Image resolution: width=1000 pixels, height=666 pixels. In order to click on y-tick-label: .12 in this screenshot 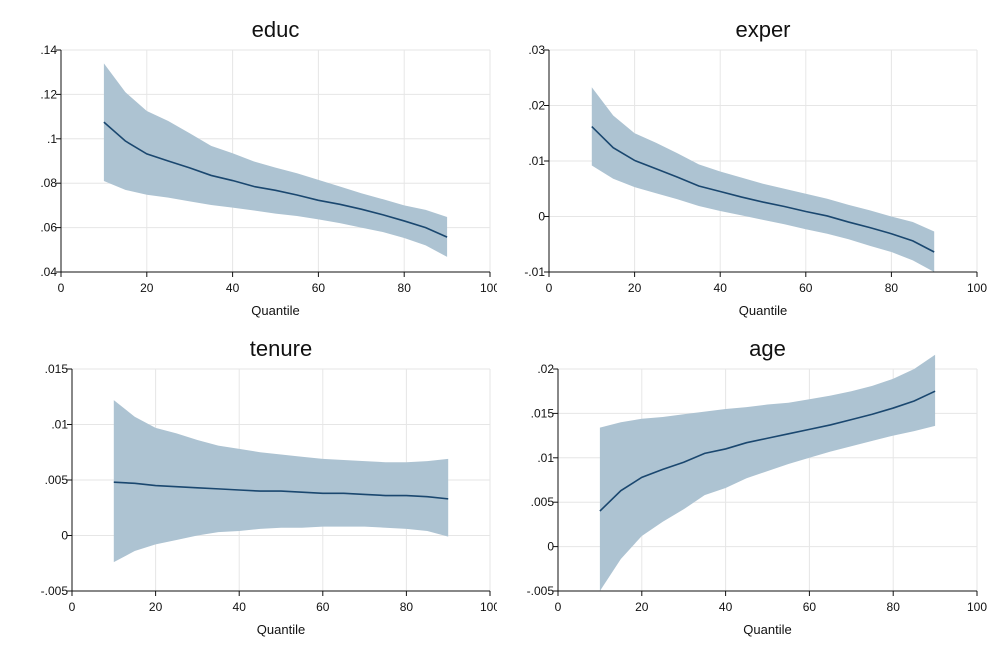, I will do `click(48, 94)`.